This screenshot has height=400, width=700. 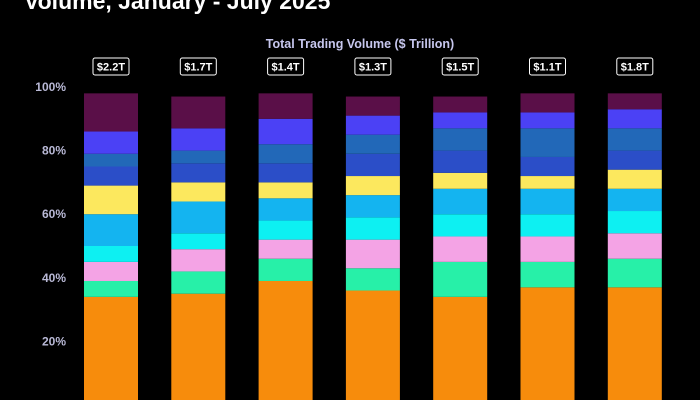 I want to click on total-volume-label: $2.2T, so click(x=111, y=68).